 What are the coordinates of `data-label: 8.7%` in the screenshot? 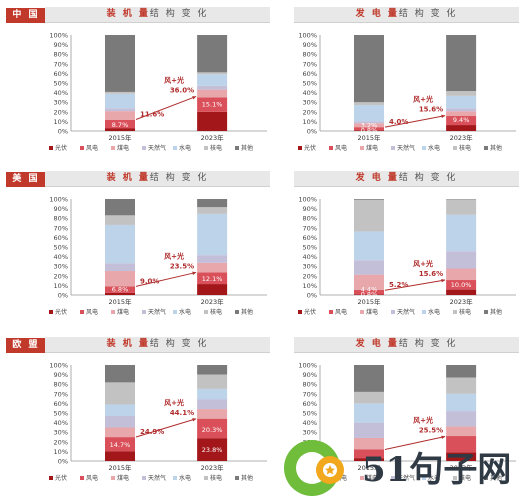 It's located at (120, 125).